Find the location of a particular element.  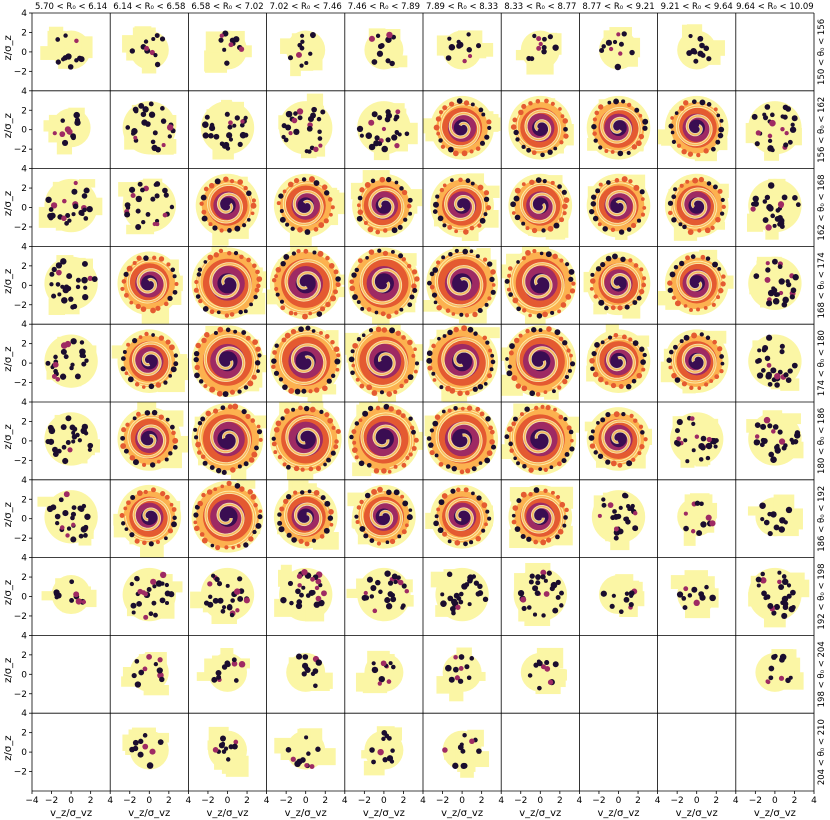

row-title-7: 186 < θ₀ < 192 is located at coordinates (822, 519).